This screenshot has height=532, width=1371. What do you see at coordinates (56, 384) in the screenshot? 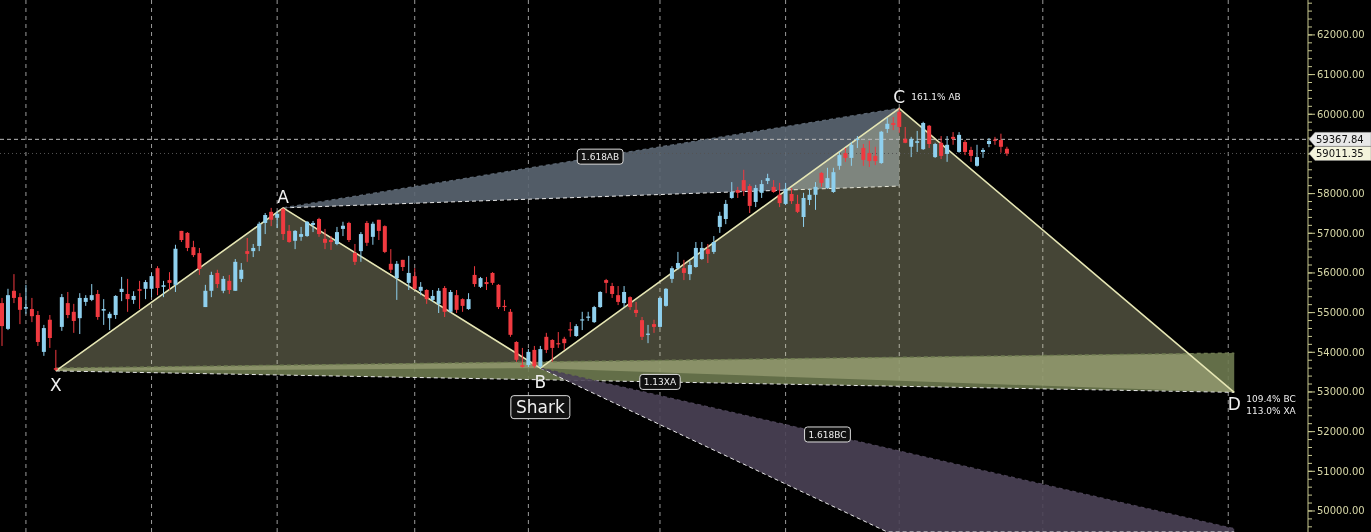
I see `annotation: X` at bounding box center [56, 384].